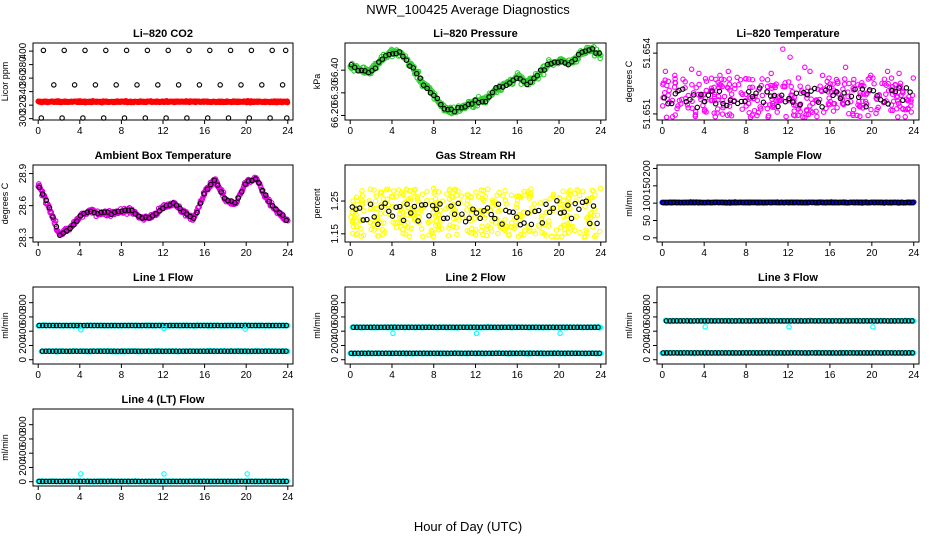  Describe the element at coordinates (25, 205) in the screenshot. I see `y-axis: 28.328.628.9` at that location.